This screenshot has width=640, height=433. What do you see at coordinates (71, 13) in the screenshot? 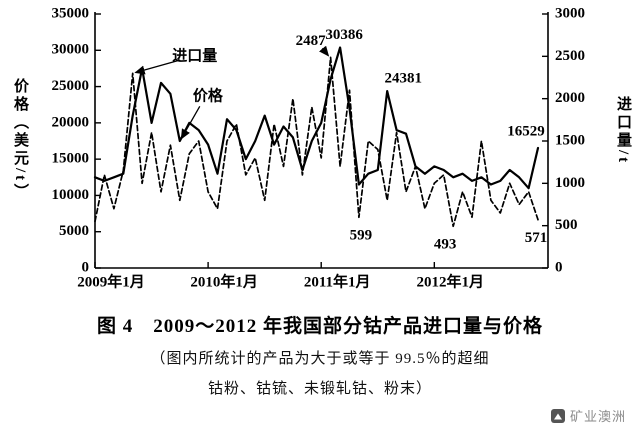
I see `left-tick-label: 35000` at bounding box center [71, 13].